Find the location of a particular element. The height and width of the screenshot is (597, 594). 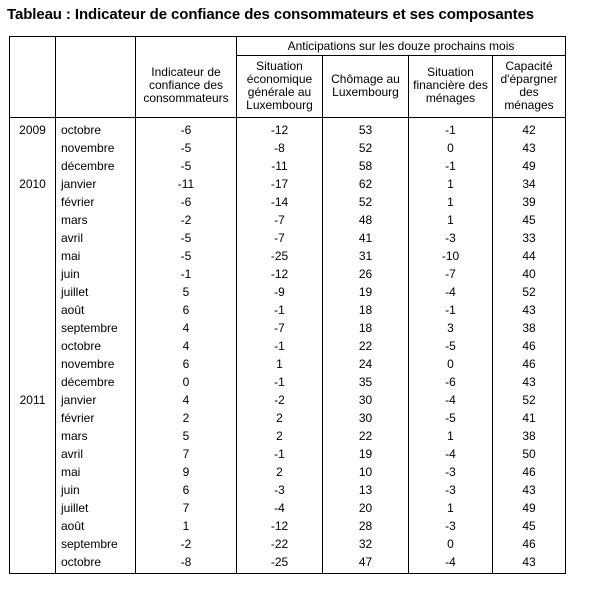

value-cell: -3 is located at coordinates (450, 489).